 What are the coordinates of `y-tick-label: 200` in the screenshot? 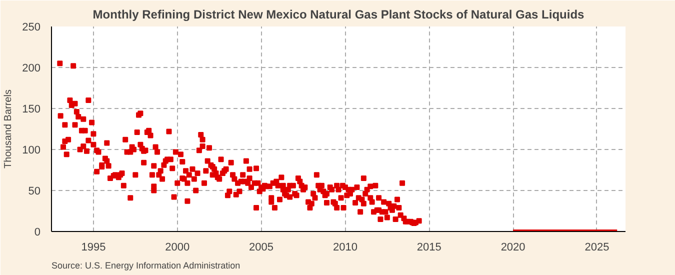 It's located at (31, 68).